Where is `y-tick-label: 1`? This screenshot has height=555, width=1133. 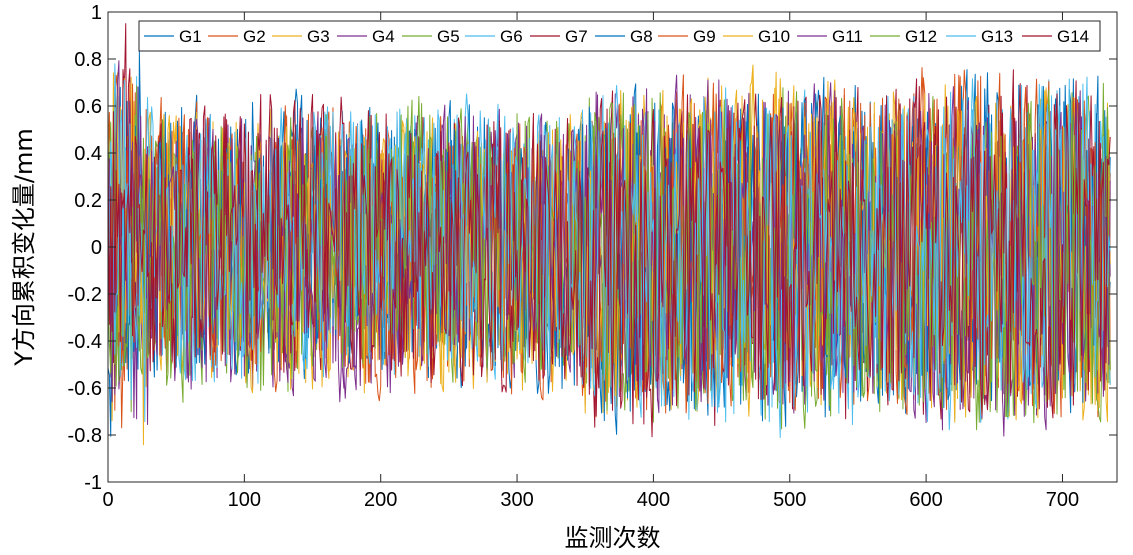
y-tick-label: 1 is located at coordinates (96, 13).